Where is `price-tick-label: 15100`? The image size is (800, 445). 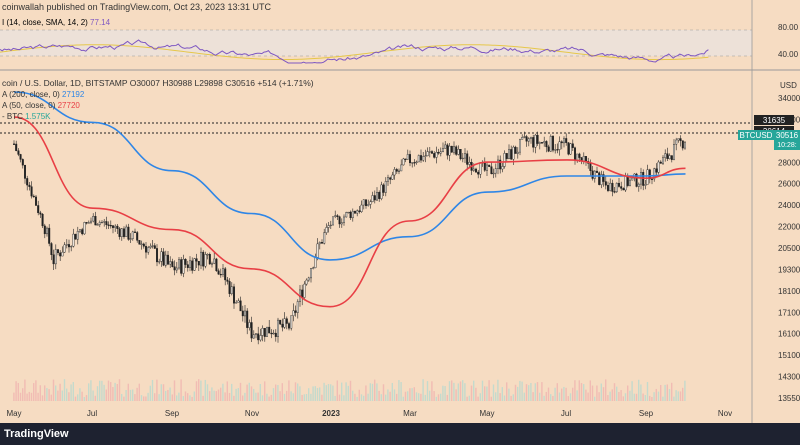
price-tick-label: 15100 is located at coordinates (789, 355).